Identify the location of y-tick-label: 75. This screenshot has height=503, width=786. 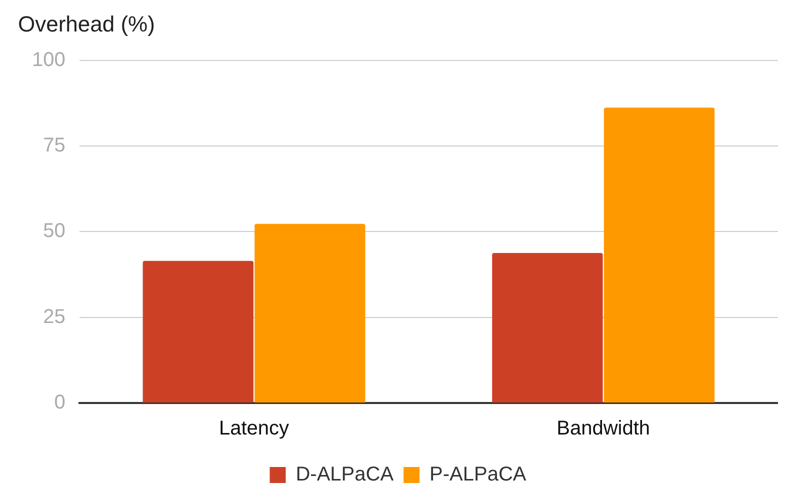
(54, 145).